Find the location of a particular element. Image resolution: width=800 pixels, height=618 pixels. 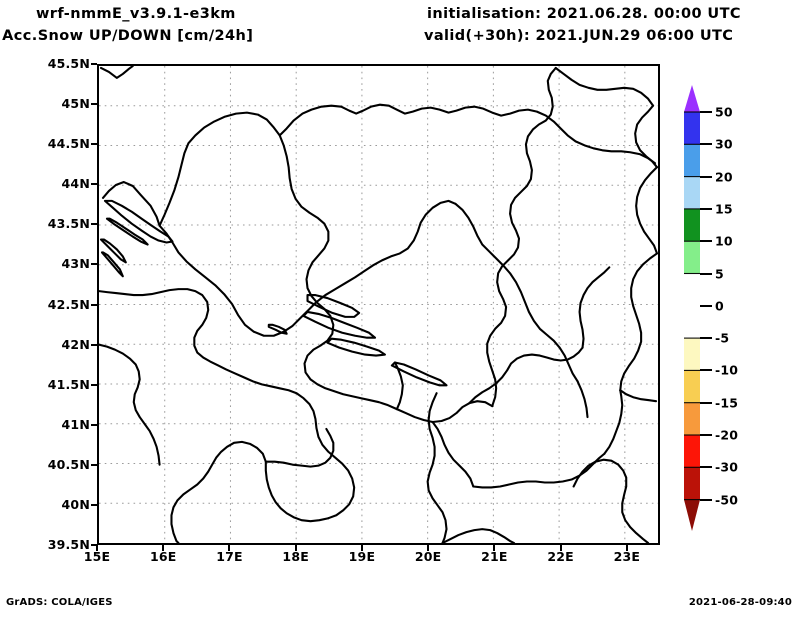

field-title: h Acc.Snow UP/DOWN [cm/24h] is located at coordinates (127, 36).